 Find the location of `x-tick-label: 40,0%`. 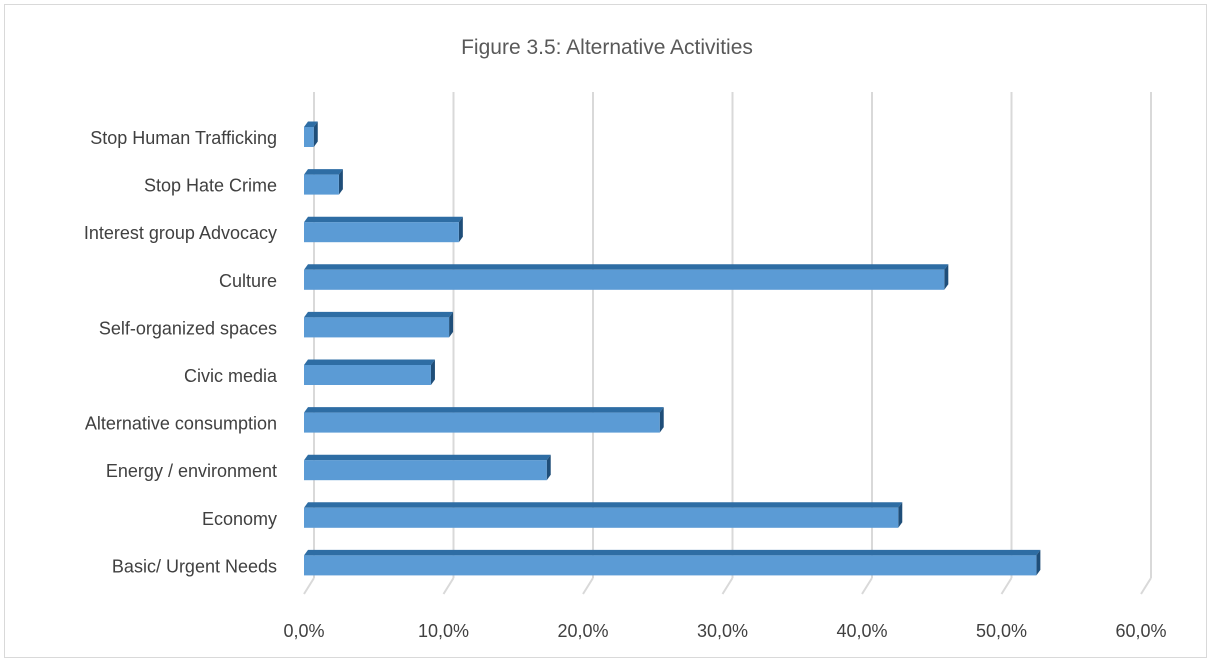

x-tick-label: 40,0% is located at coordinates (861, 631).